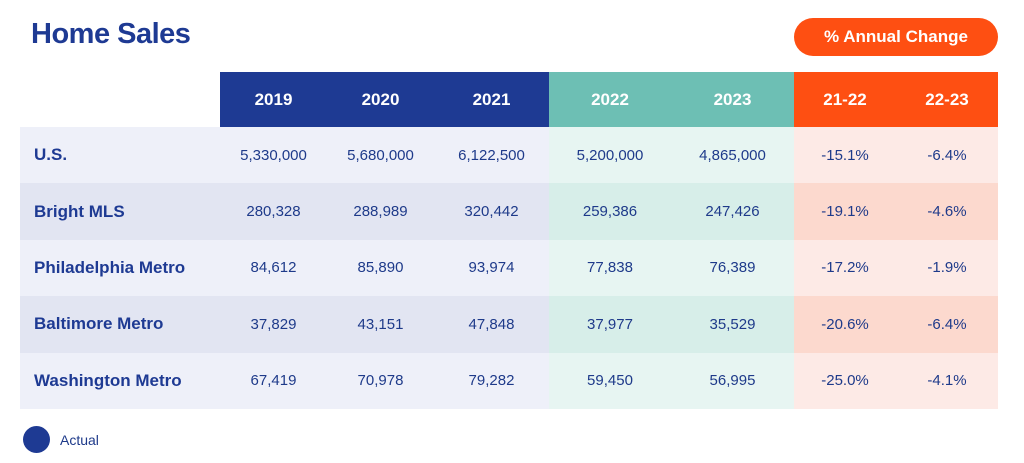  What do you see at coordinates (947, 380) in the screenshot?
I see `table-cell: -4.1%` at bounding box center [947, 380].